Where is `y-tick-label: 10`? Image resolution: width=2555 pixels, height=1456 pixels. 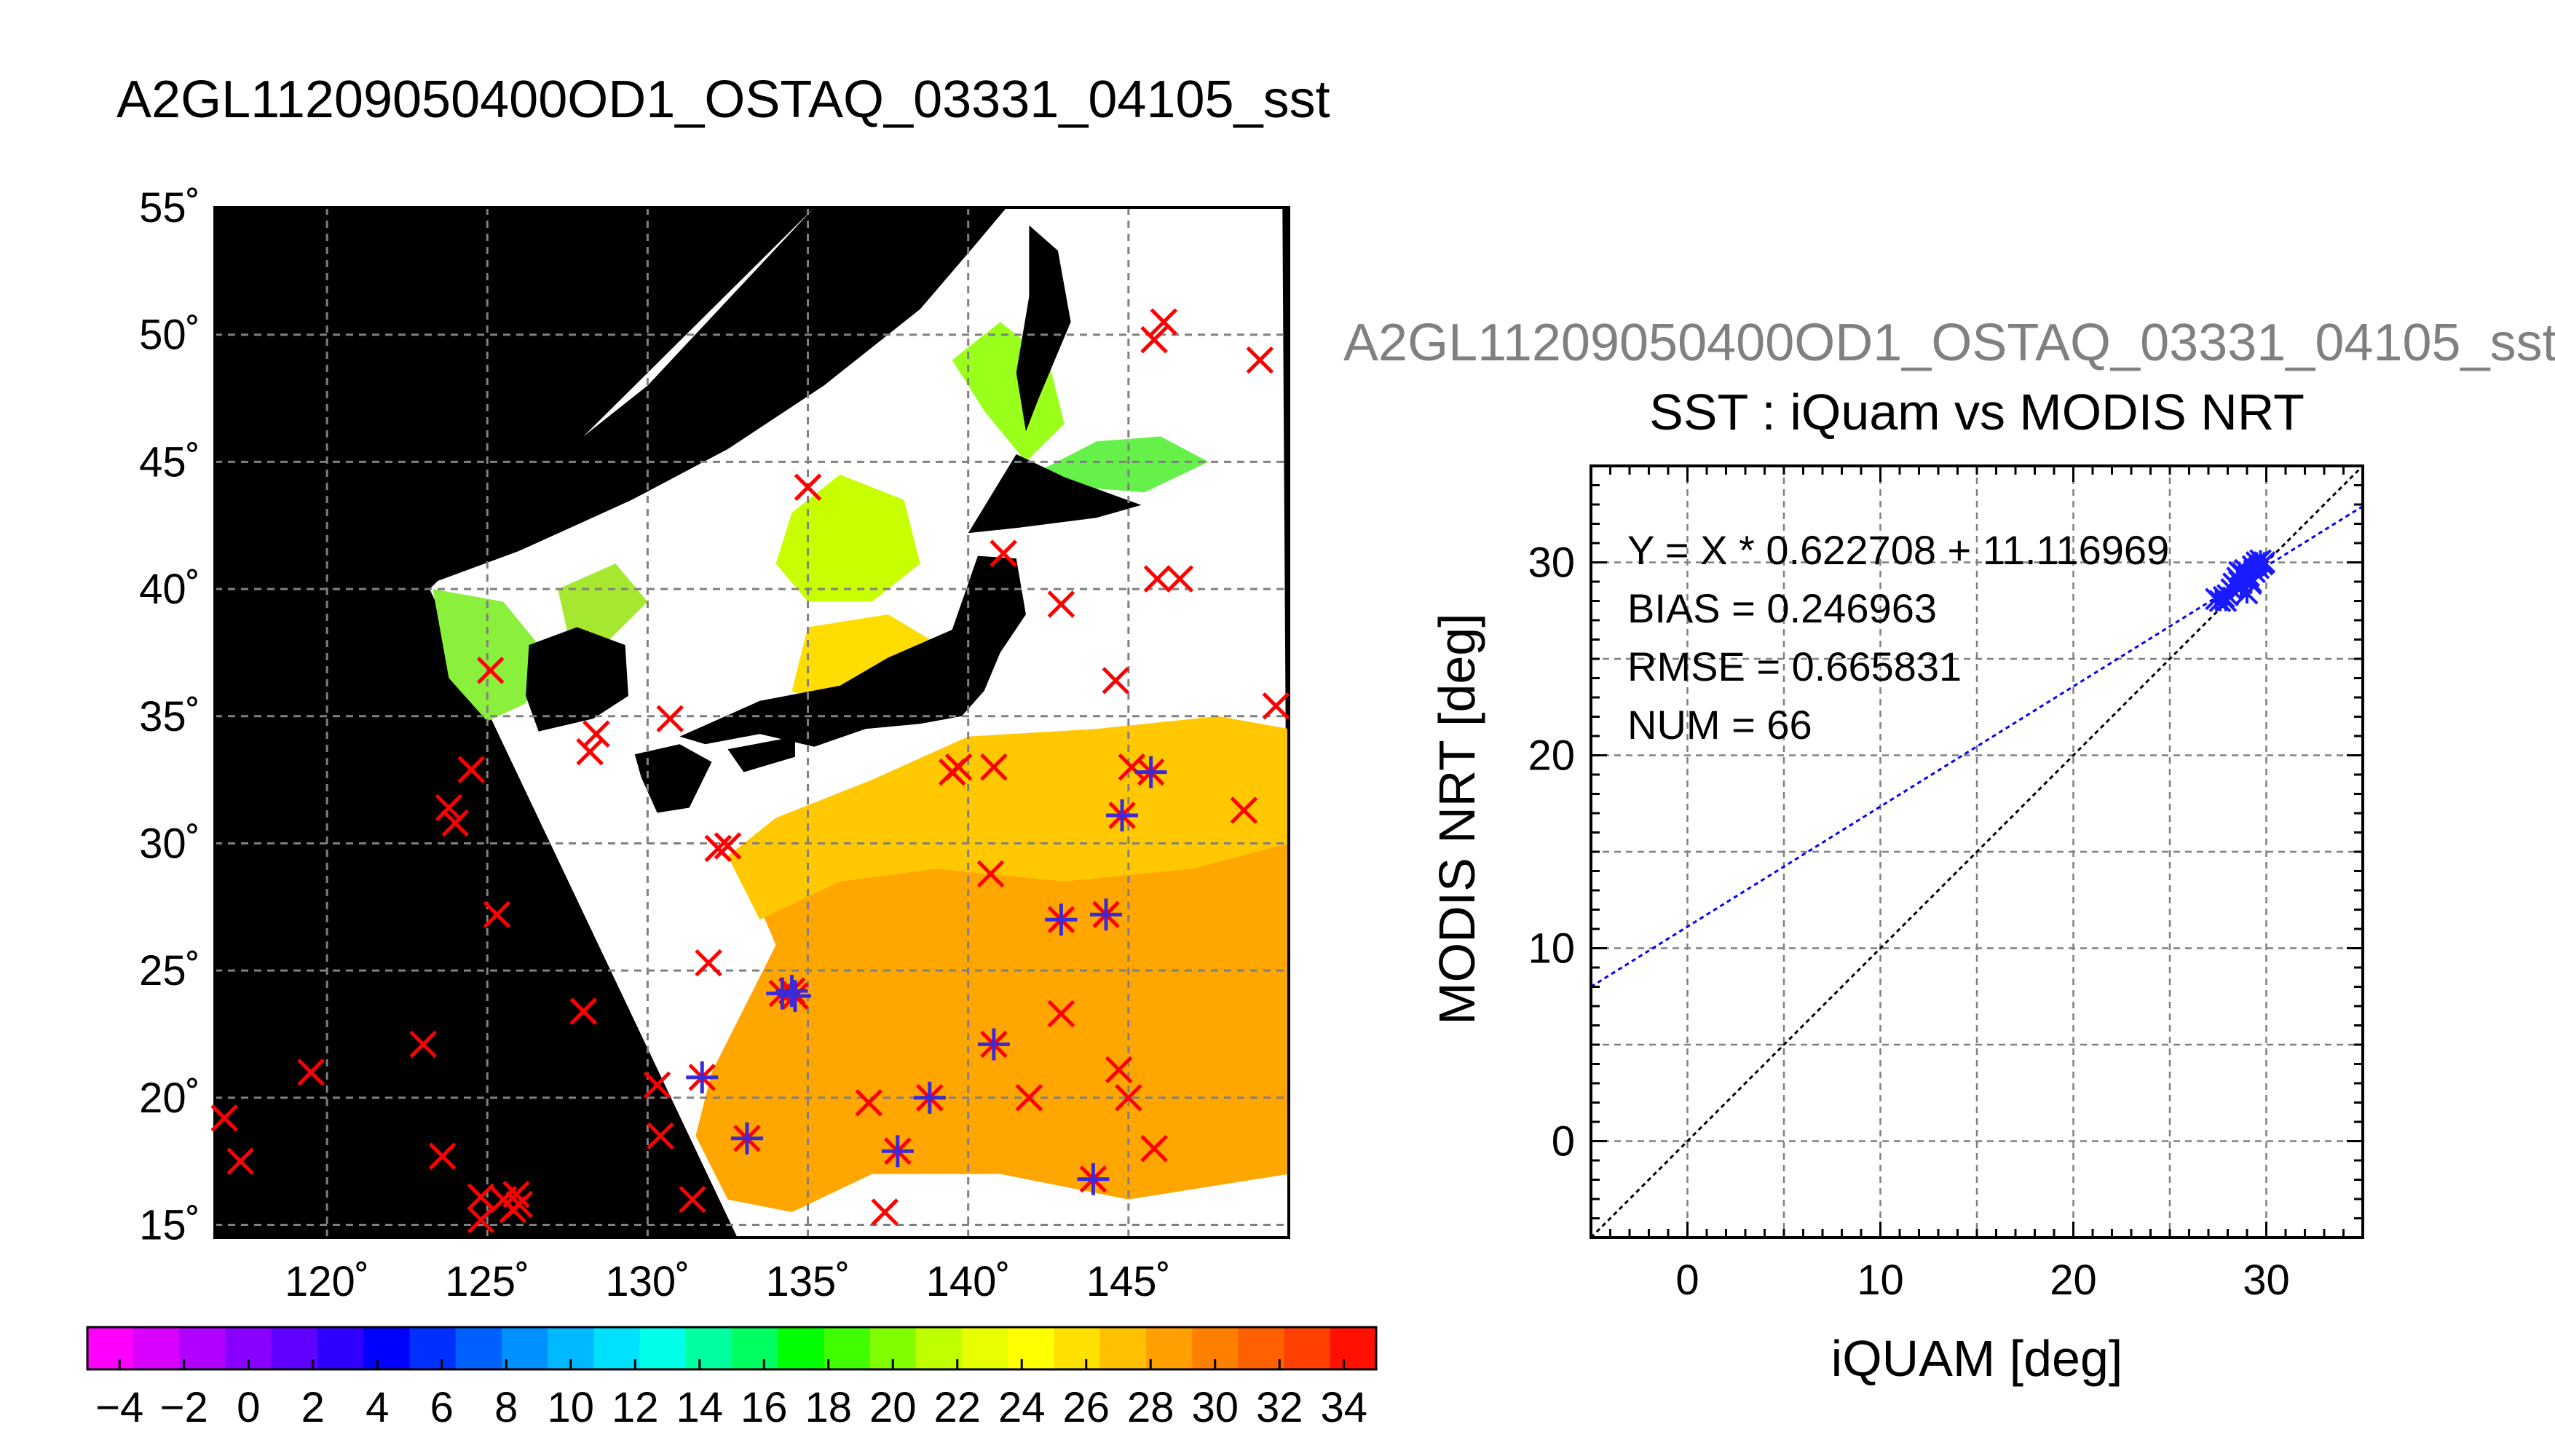 y-tick-label: 10 is located at coordinates (1551, 949).